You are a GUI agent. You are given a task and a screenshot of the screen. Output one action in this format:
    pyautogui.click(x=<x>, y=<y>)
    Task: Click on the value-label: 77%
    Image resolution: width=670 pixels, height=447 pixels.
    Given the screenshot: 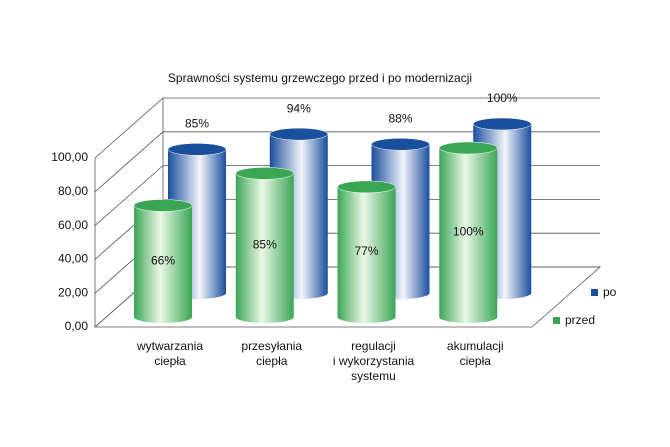 What is the action you would take?
    pyautogui.click(x=366, y=251)
    